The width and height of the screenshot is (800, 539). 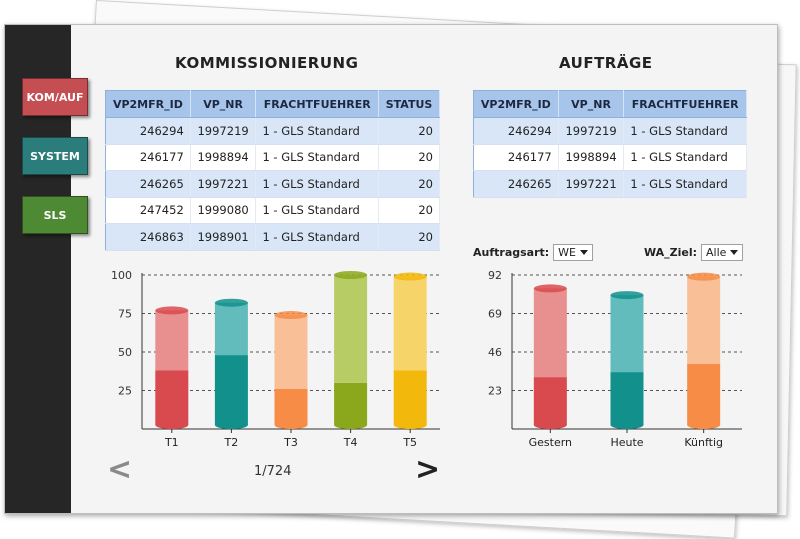 I want to click on y-tick-label: 92, so click(x=495, y=275).